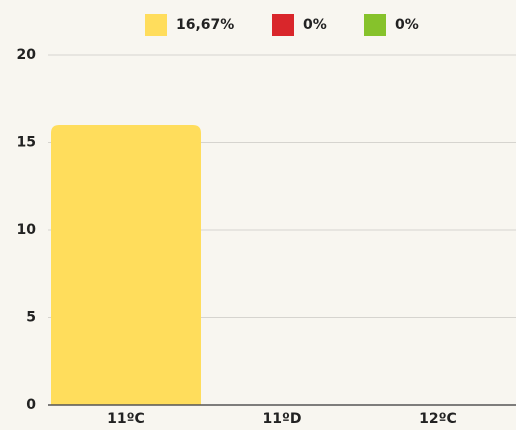 This screenshot has width=516, height=430. What do you see at coordinates (438, 419) in the screenshot?
I see `x-tick-label: 12ºC` at bounding box center [438, 419].